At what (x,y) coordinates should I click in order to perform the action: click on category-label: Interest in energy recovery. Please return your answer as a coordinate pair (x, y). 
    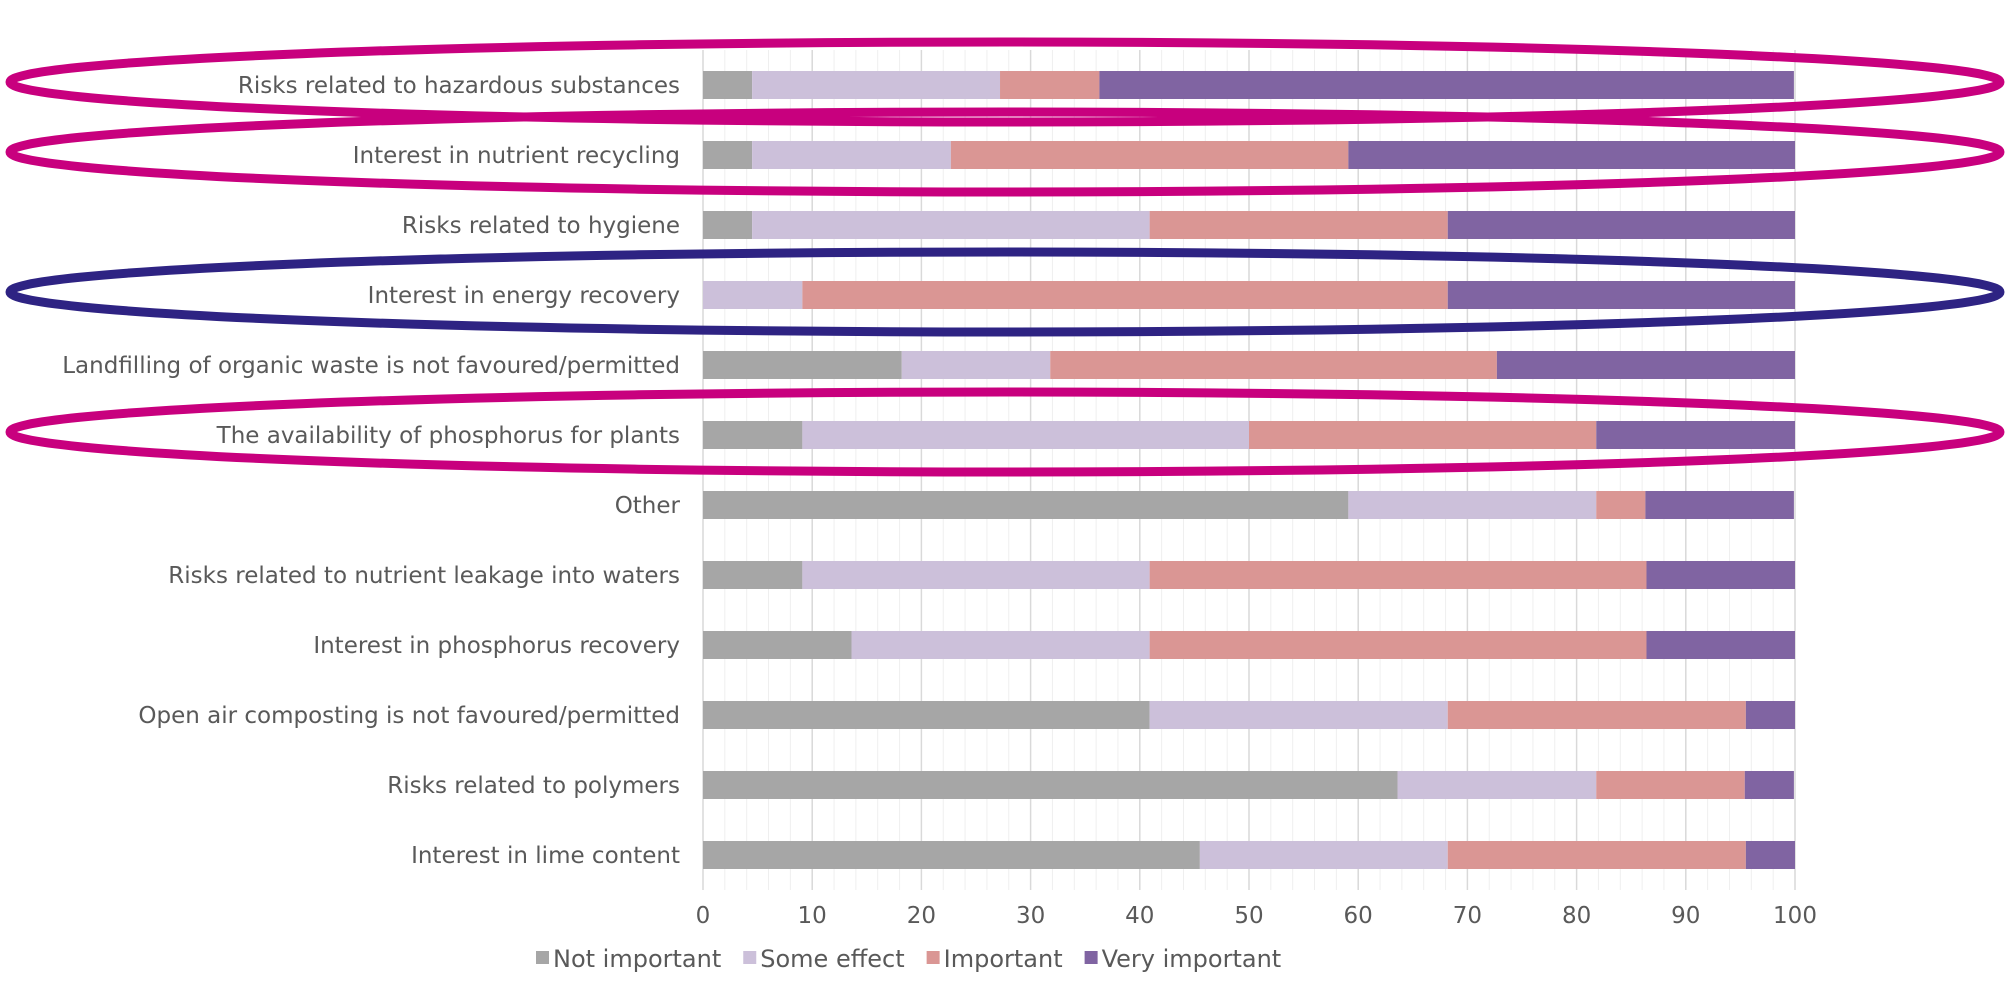
    Looking at the image, I should click on (524, 296).